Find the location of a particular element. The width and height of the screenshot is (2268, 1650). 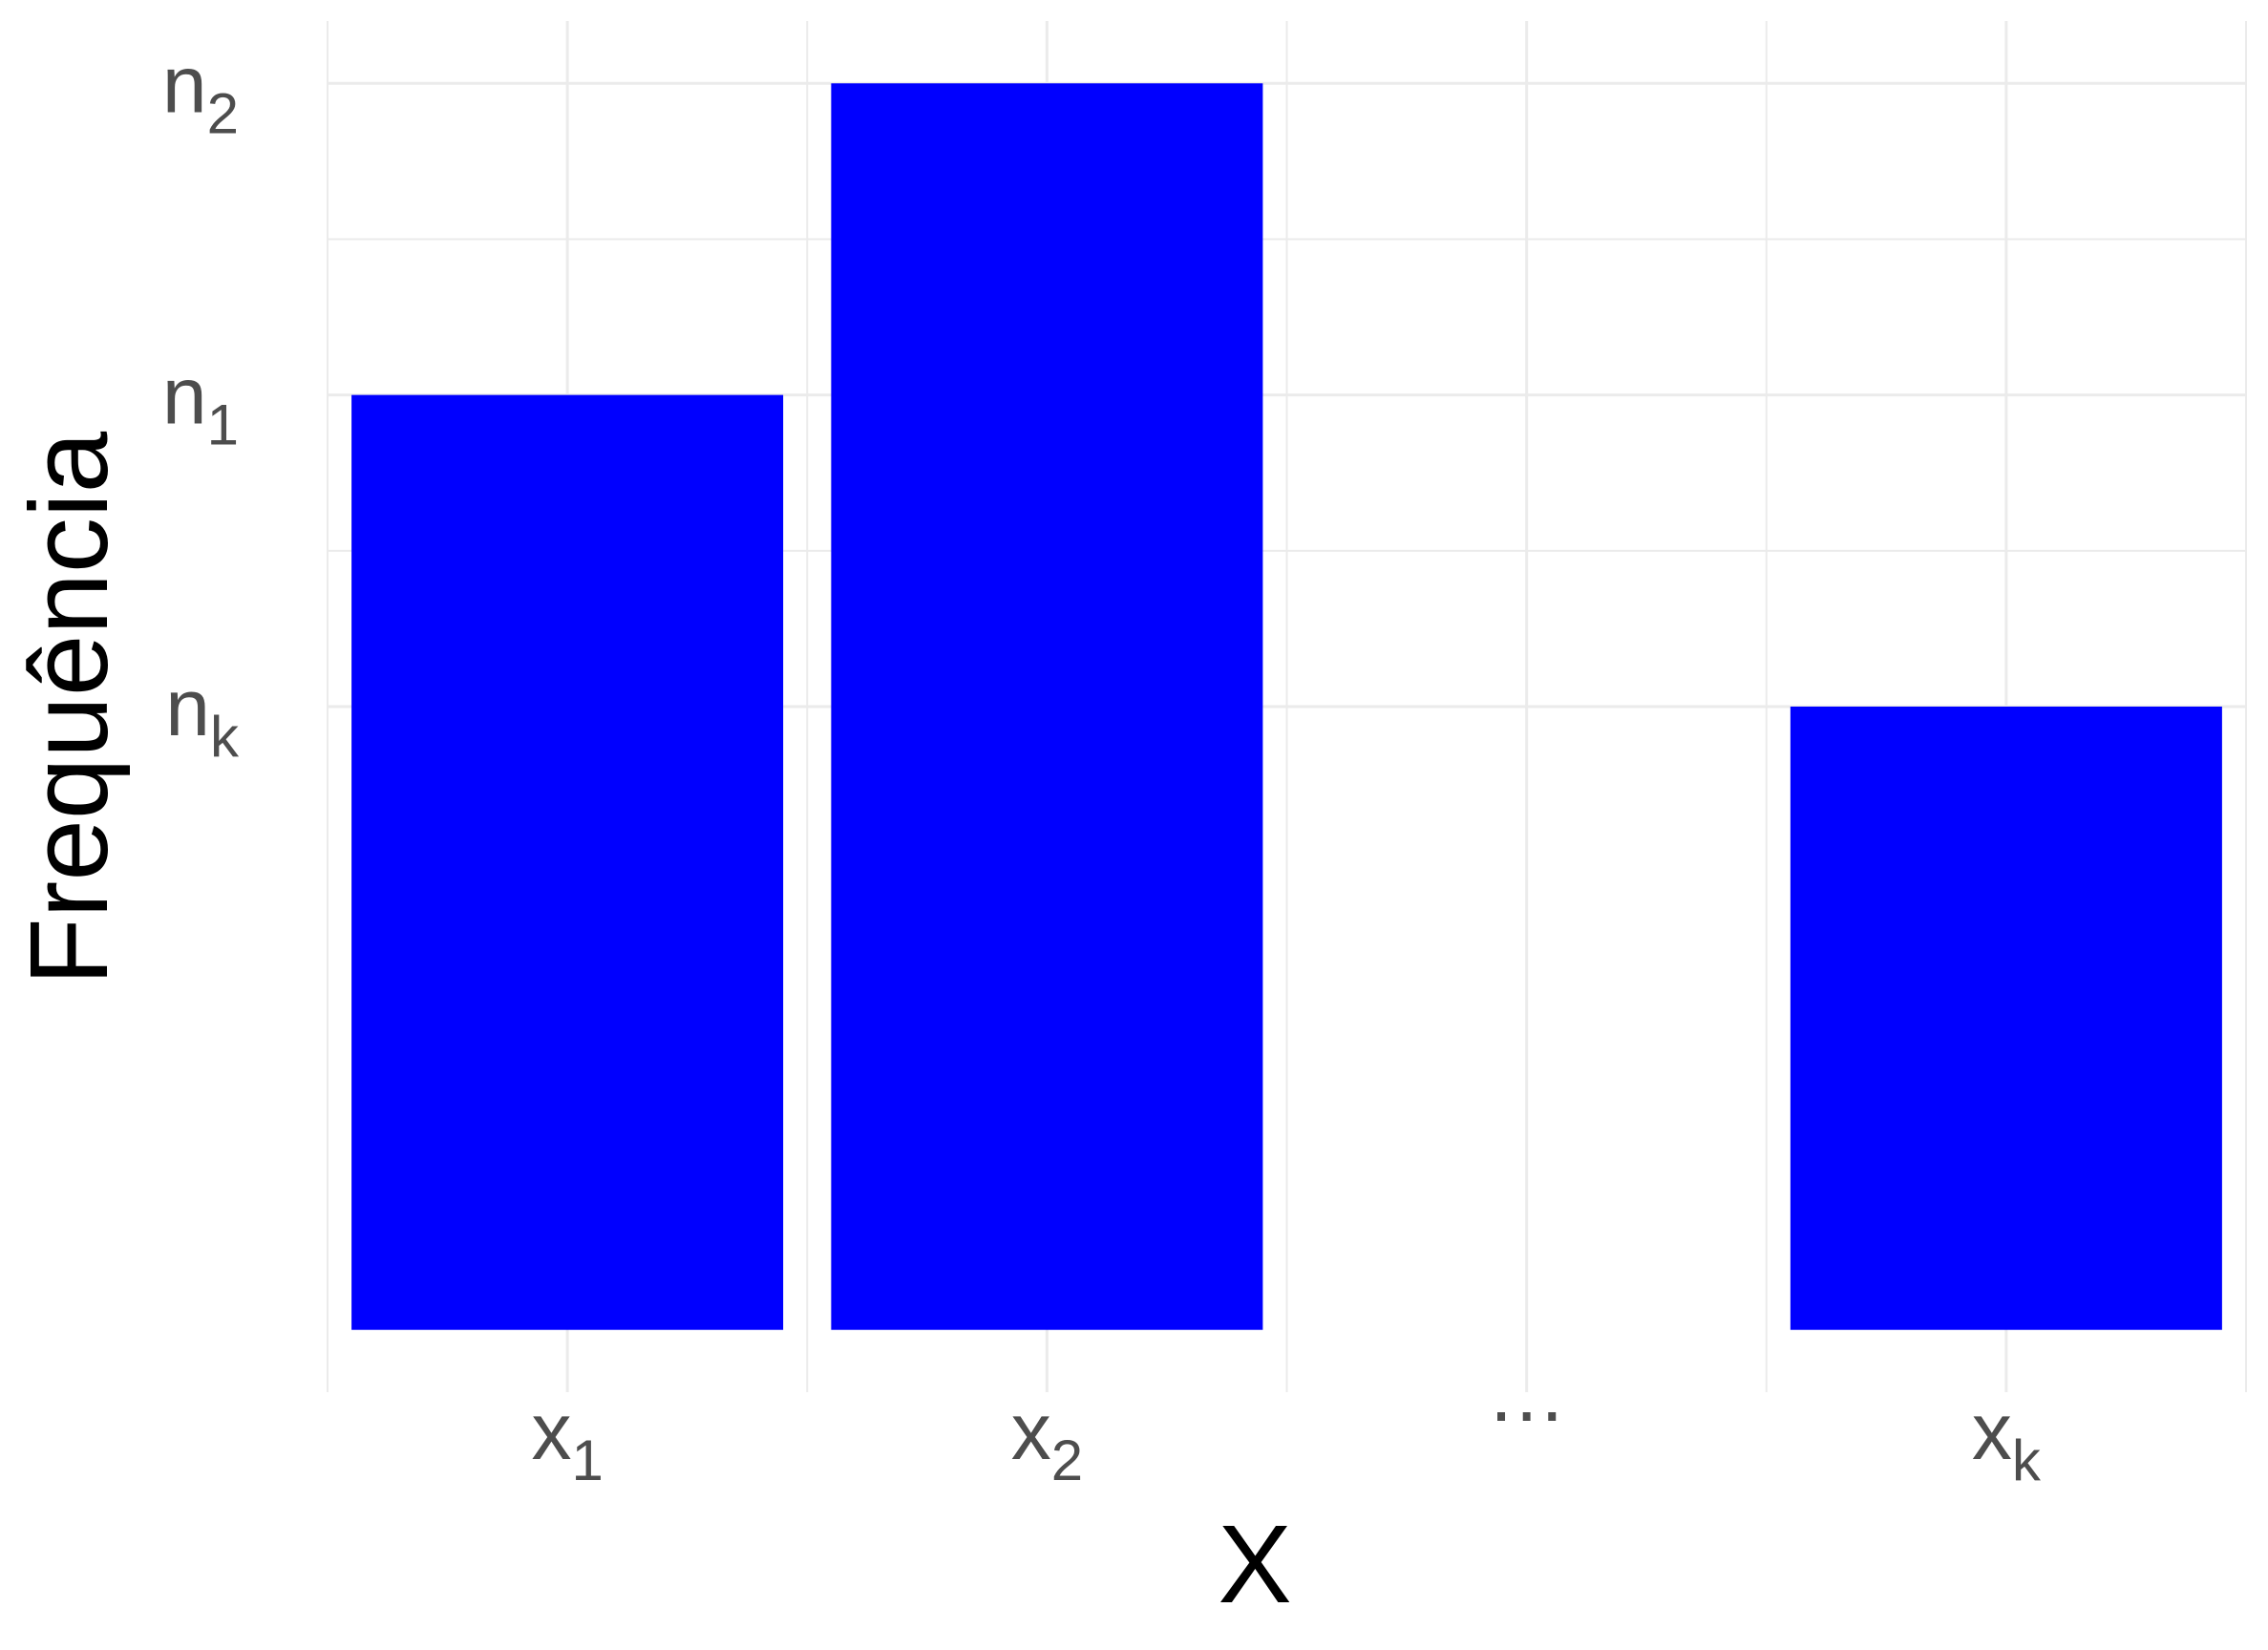

x-tick-label: x2 is located at coordinates (1047, 1439).